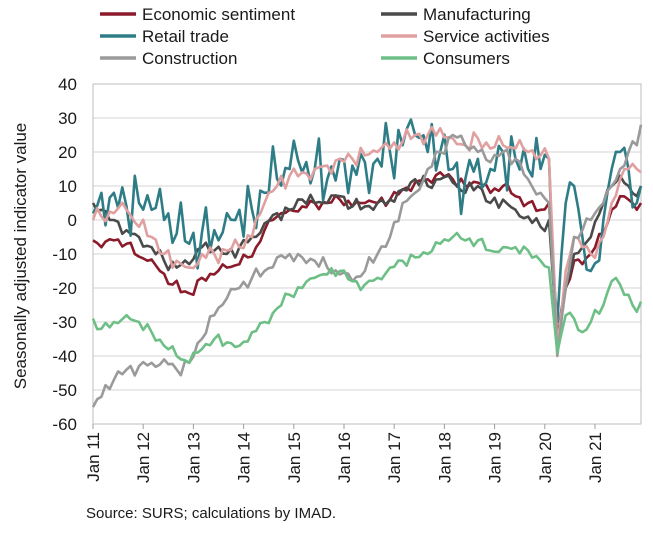  I want to click on x-tick-label: Jan 11, so click(93, 457).